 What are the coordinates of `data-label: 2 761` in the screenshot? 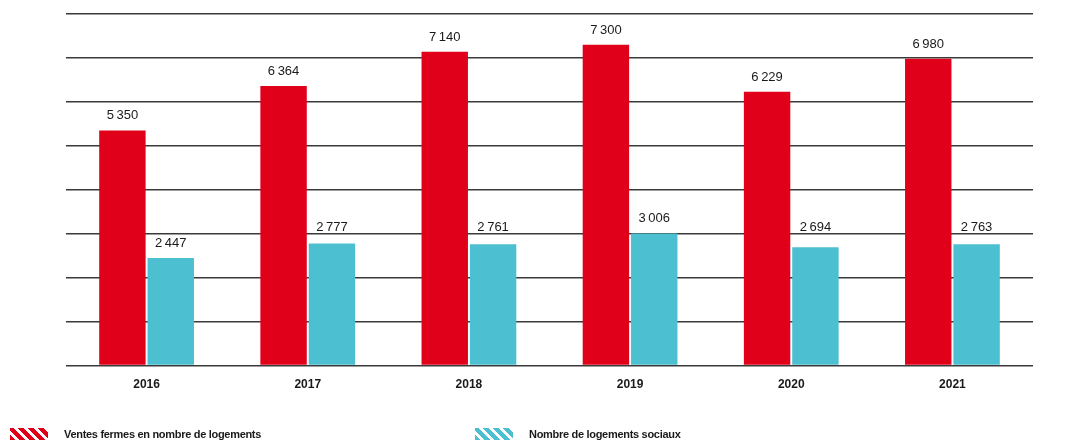 It's located at (493, 227).